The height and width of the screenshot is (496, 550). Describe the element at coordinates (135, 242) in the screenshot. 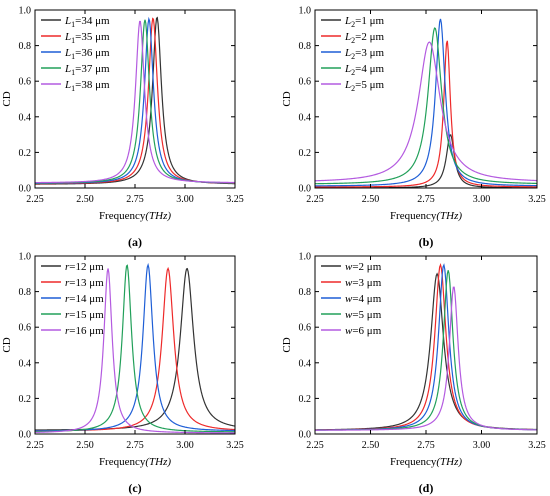

I see `panel-label: (a)` at that location.